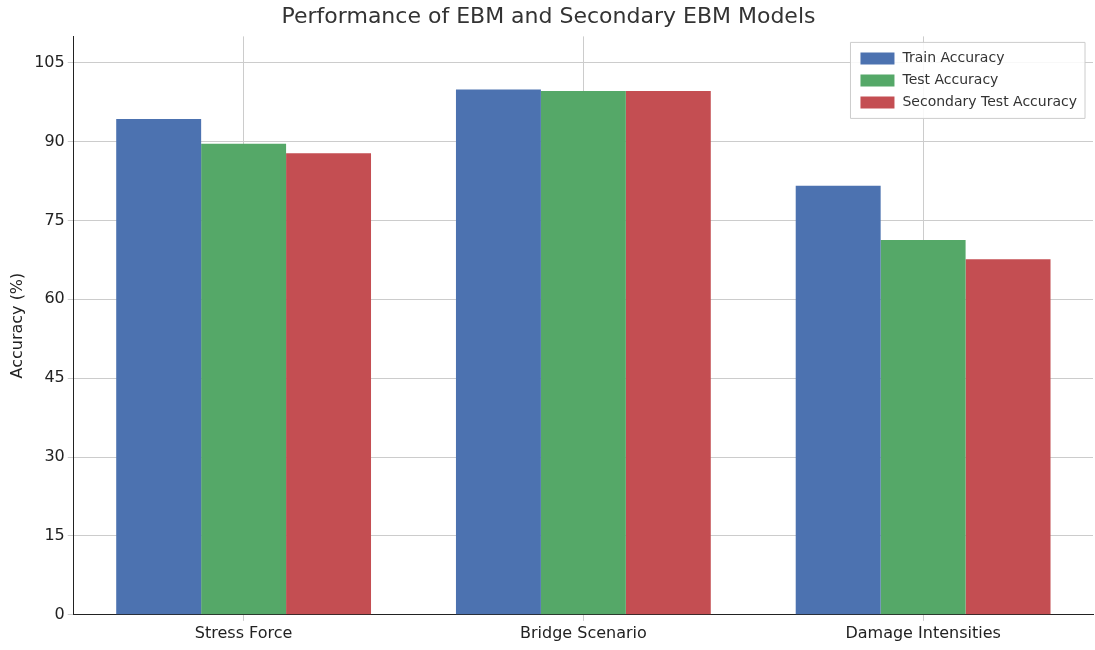 Image resolution: width=1095 pixels, height=650 pixels. What do you see at coordinates (59, 613) in the screenshot?
I see `y-tick-label: 0` at bounding box center [59, 613].